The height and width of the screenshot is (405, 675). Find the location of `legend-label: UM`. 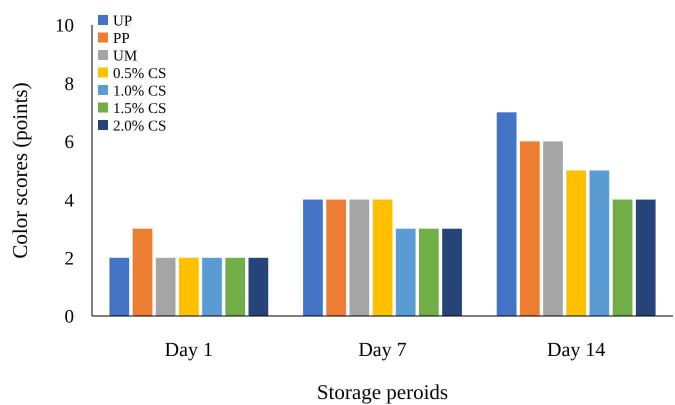

legend-label: UM is located at coordinates (125, 56).